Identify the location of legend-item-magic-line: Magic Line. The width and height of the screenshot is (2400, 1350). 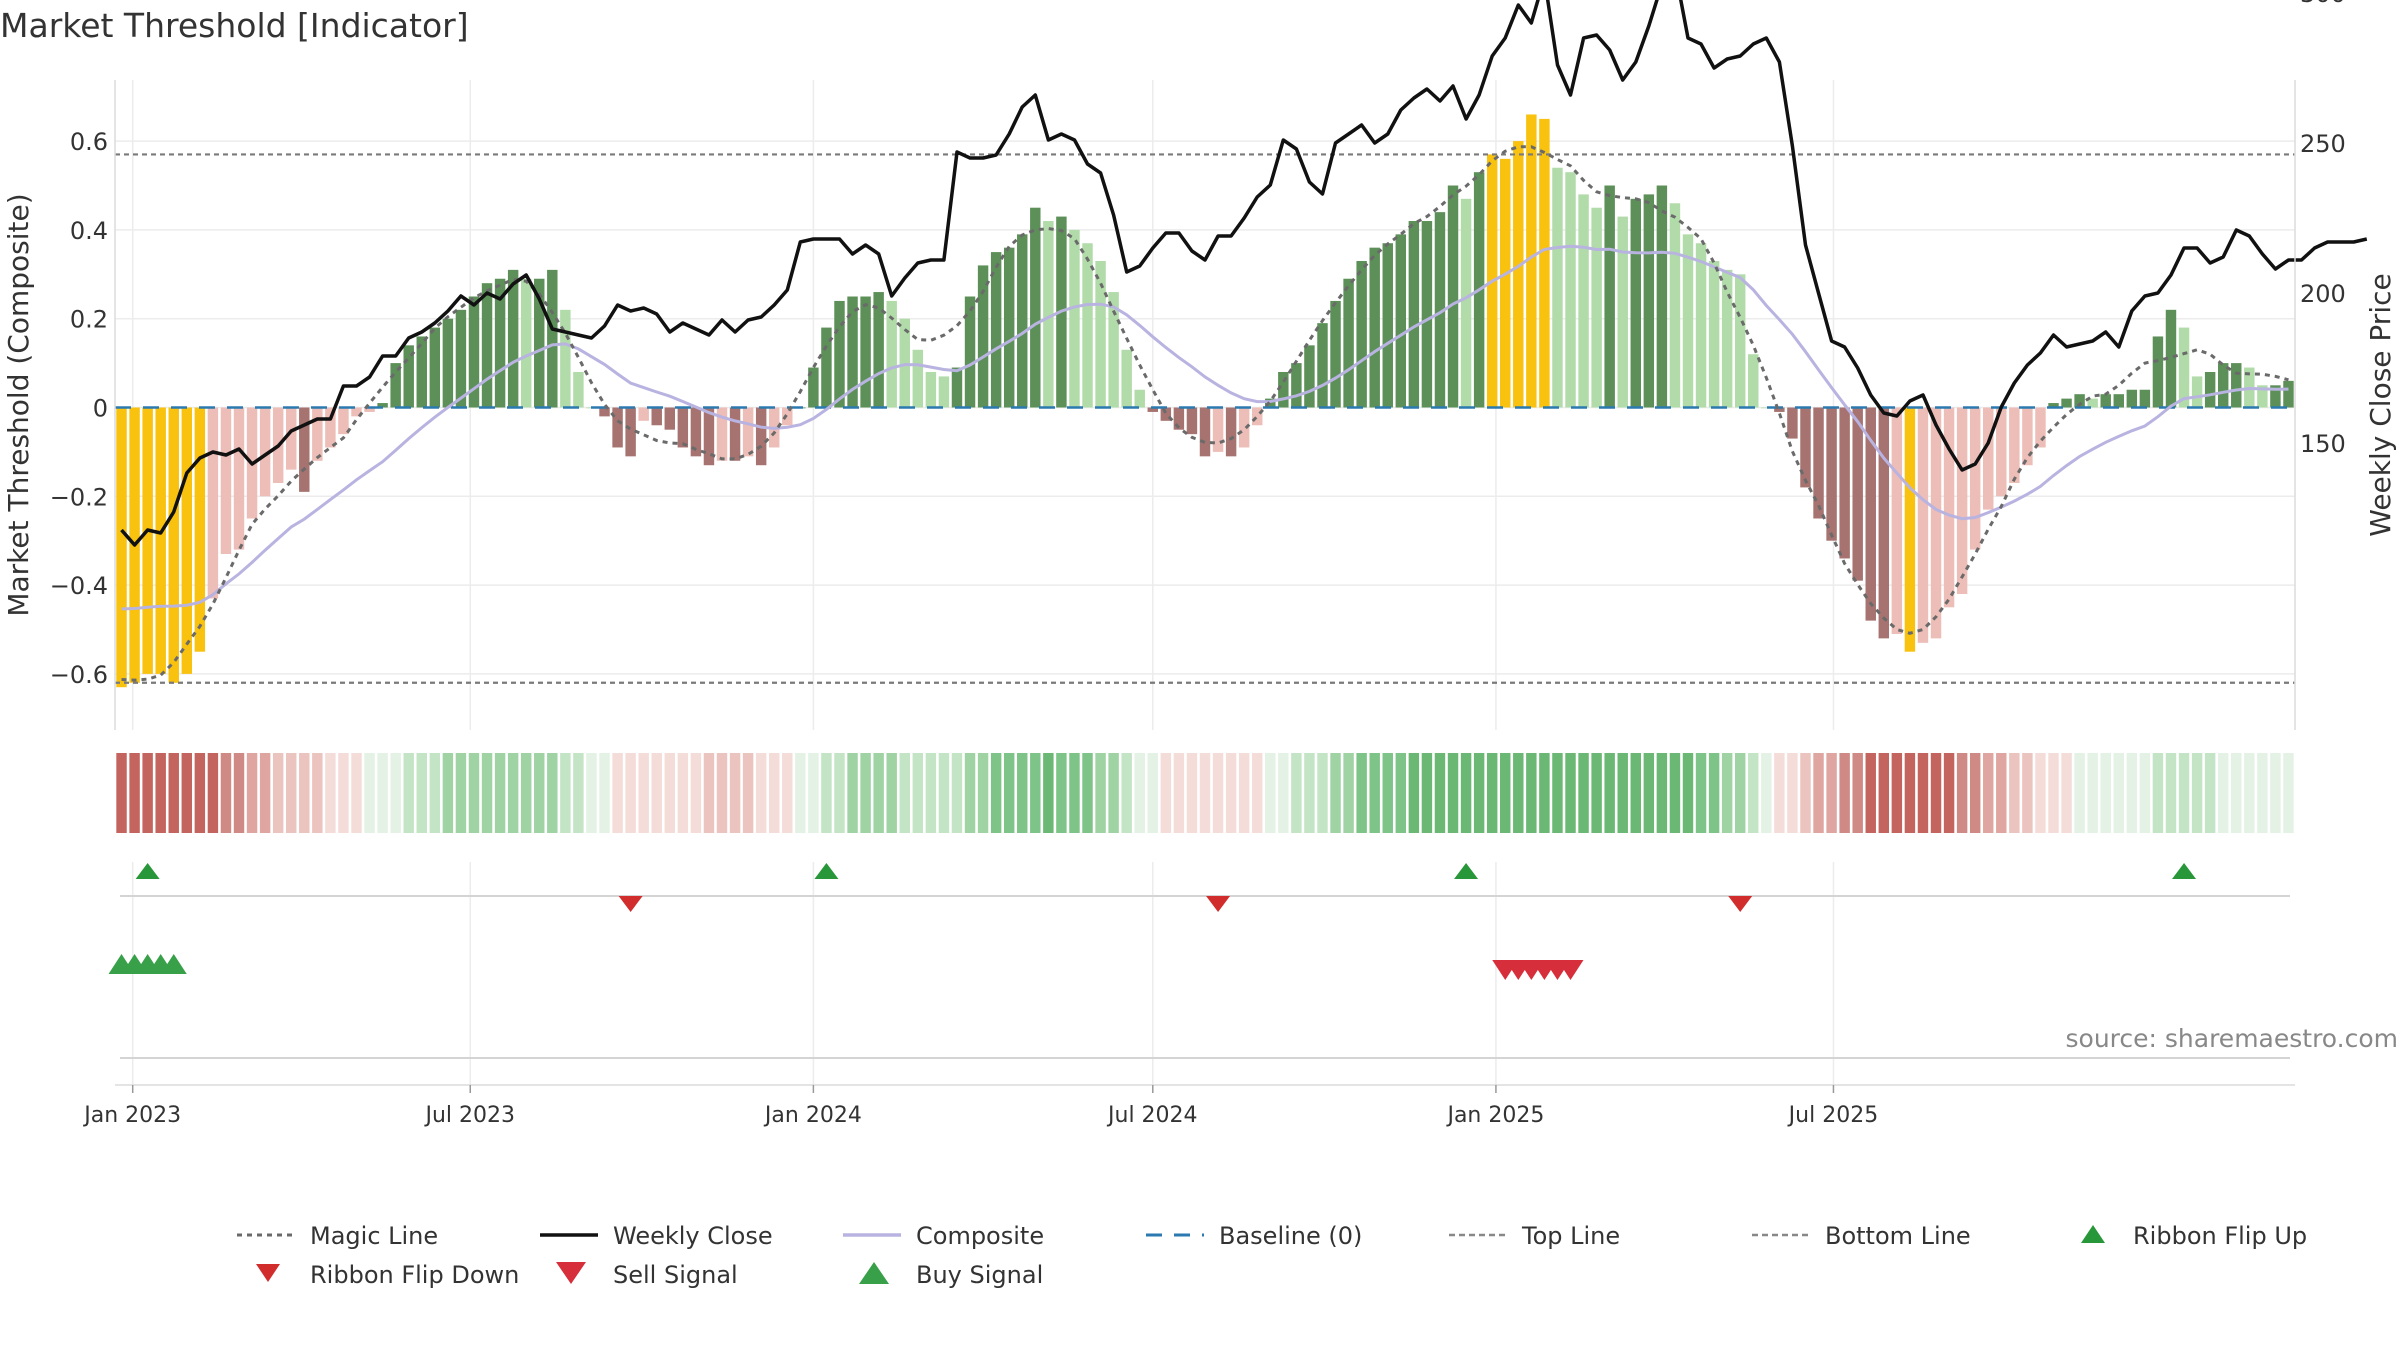
(337, 1236).